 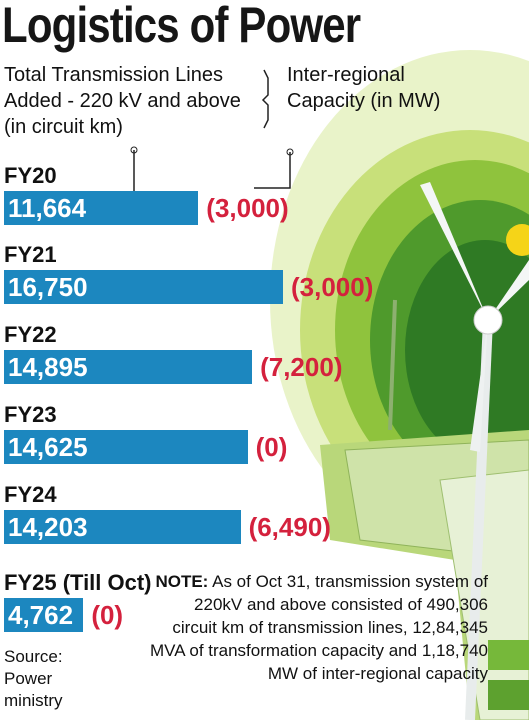 What do you see at coordinates (48, 367) in the screenshot?
I see `value-label: 14,895` at bounding box center [48, 367].